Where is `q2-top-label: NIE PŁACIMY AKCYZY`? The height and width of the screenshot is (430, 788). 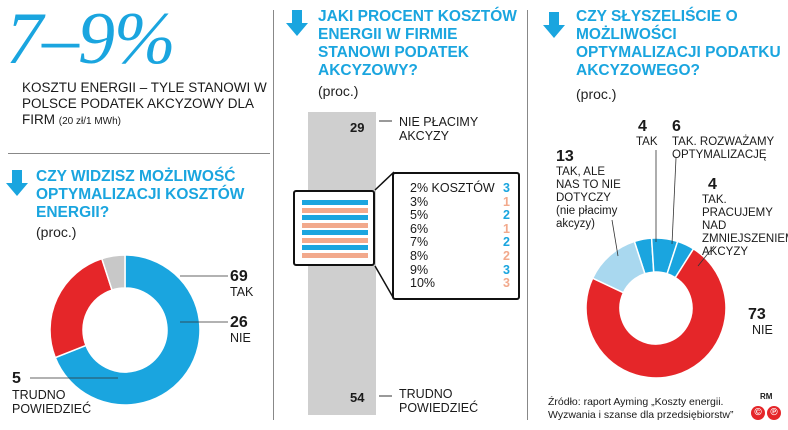 q2-top-label: NIE PŁACIMY AKCYZY is located at coordinates (438, 129).